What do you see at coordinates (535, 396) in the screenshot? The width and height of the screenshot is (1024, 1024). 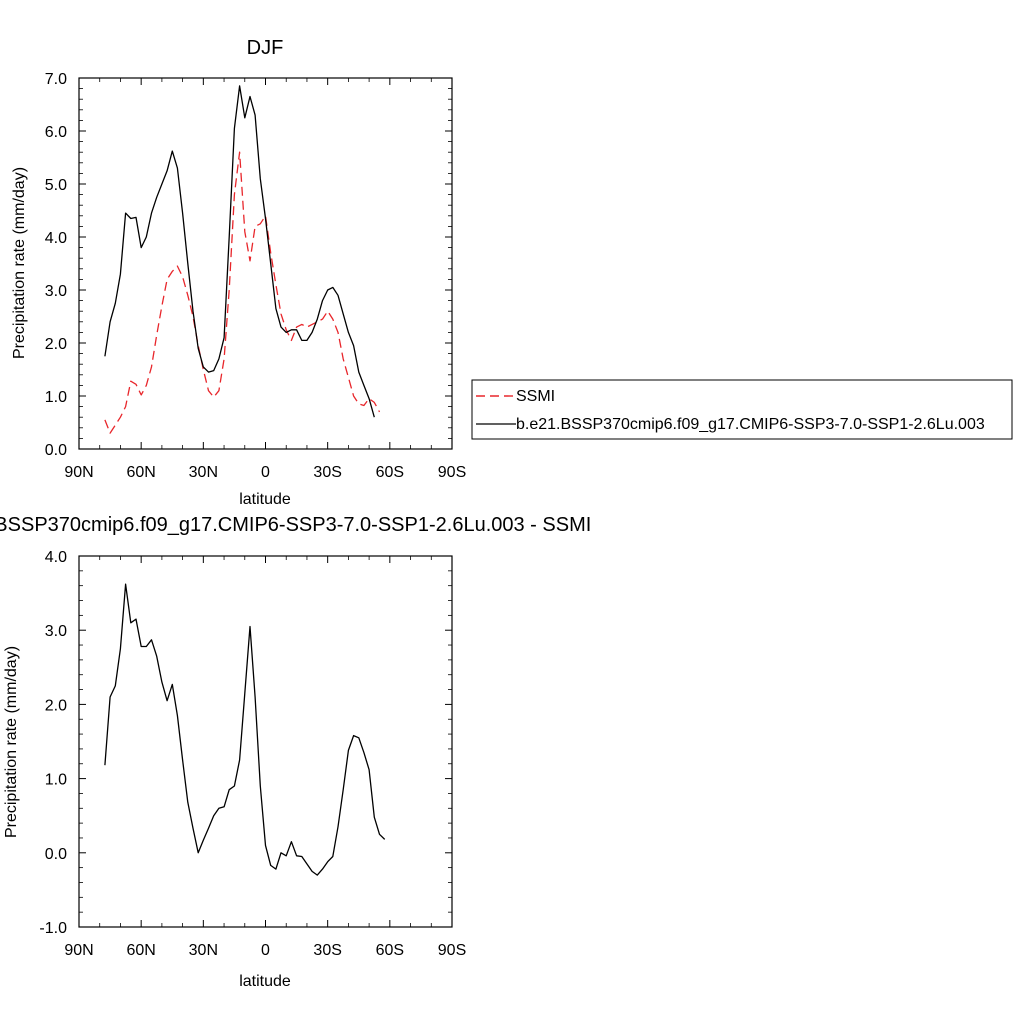 I see `legend-label-ssmi: SSMI` at bounding box center [535, 396].